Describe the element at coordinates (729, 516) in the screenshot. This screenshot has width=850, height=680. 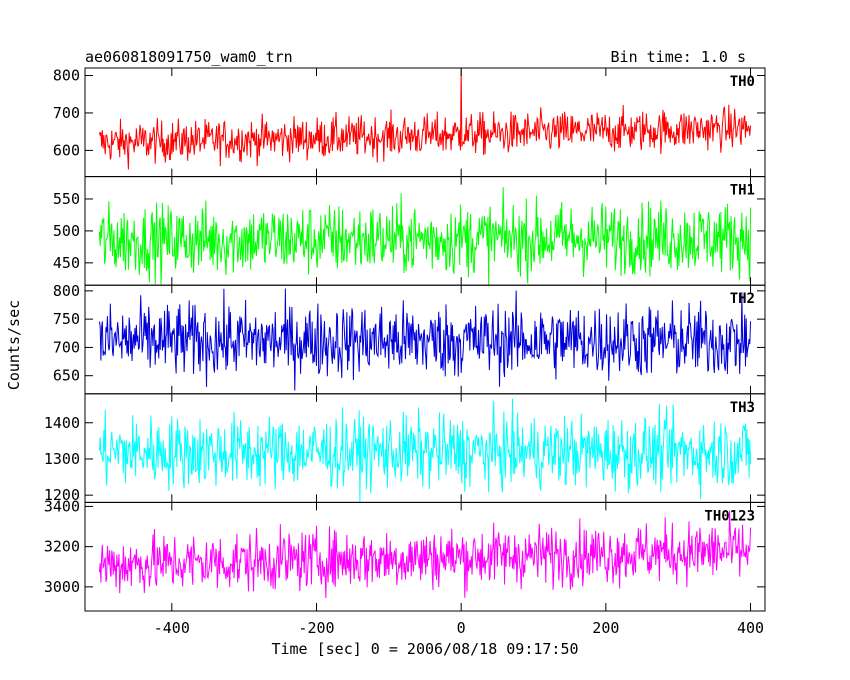
I see `panel-label-th0123: TH0123` at that location.